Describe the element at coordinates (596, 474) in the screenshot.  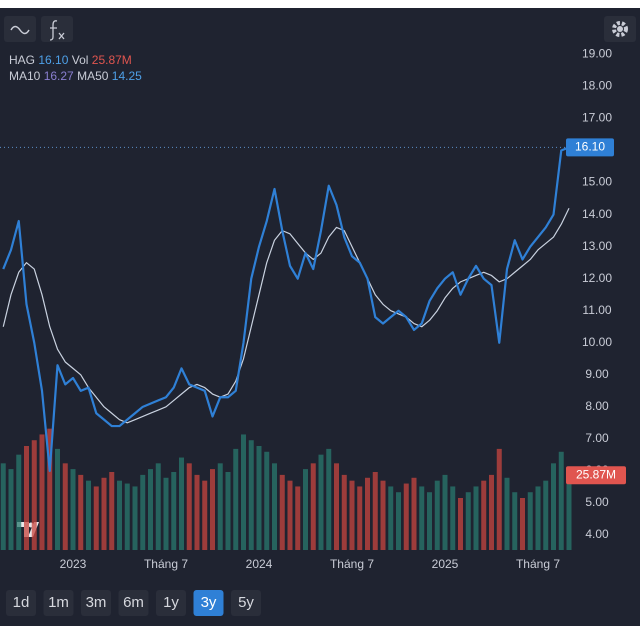
I see `volume-tag-label: 25.87M` at that location.